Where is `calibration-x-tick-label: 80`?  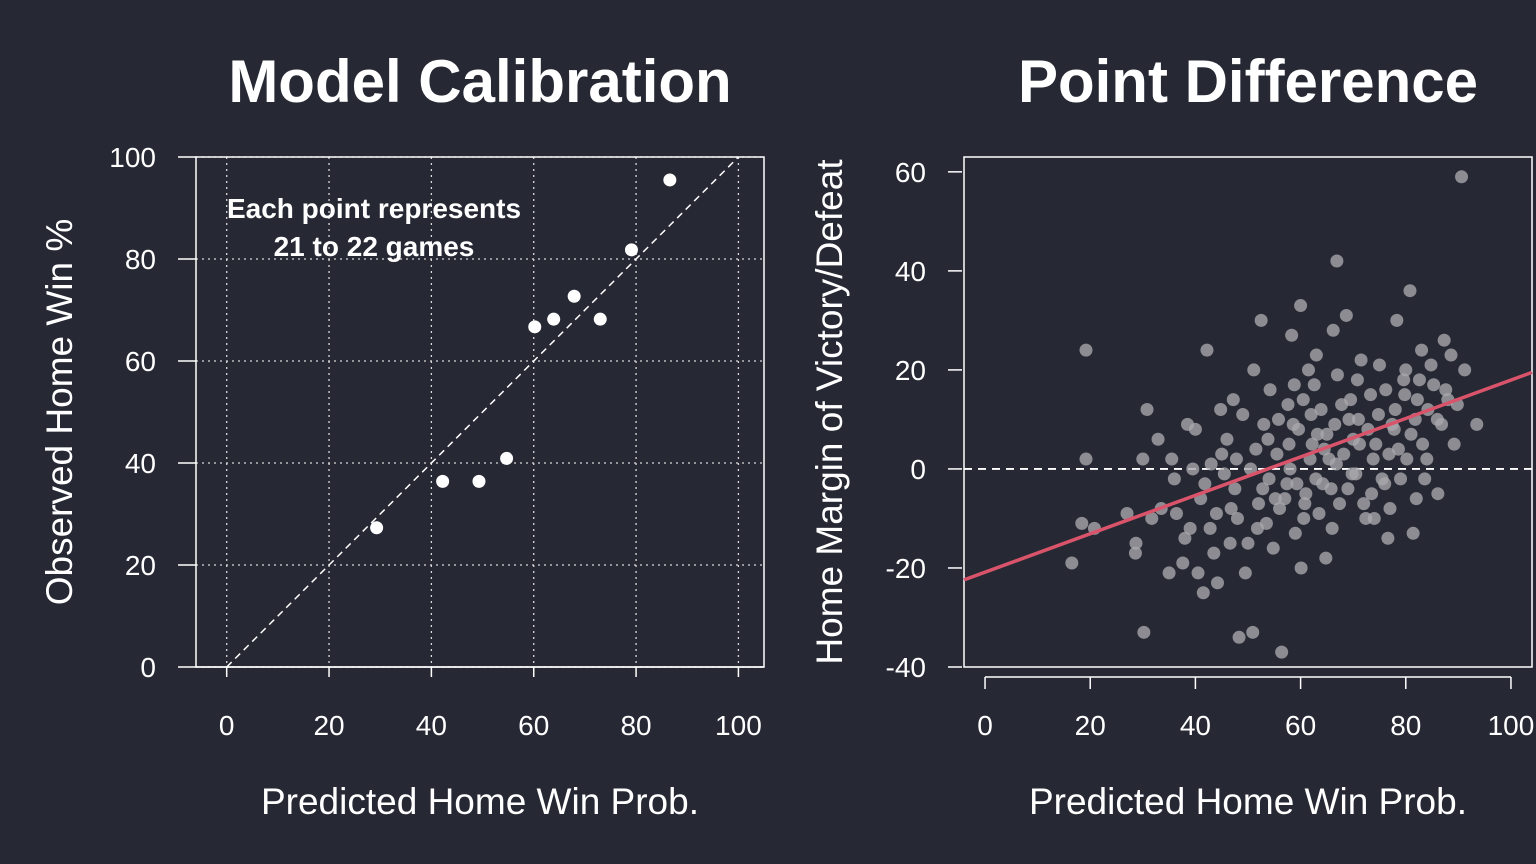 calibration-x-tick-label: 80 is located at coordinates (635, 725).